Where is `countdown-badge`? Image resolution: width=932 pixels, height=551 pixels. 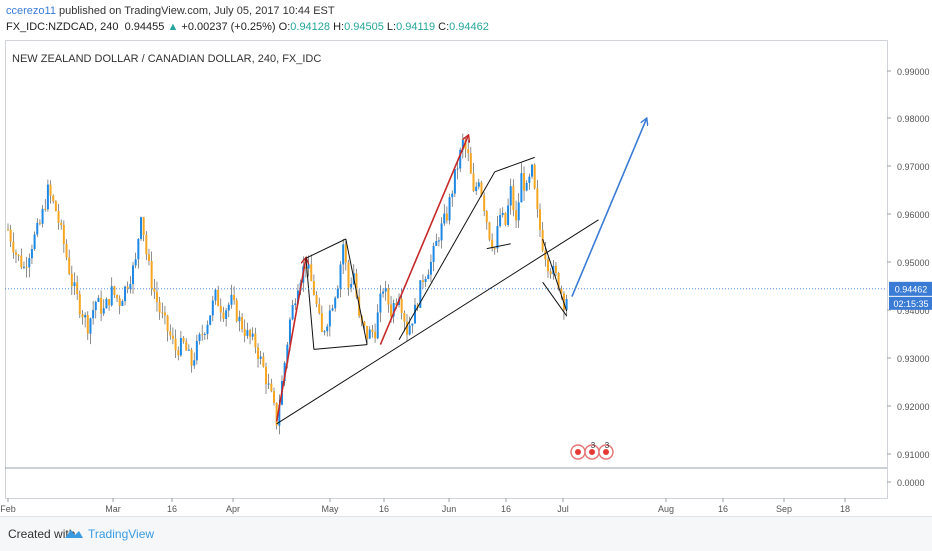
countdown-badge is located at coordinates (910, 303).